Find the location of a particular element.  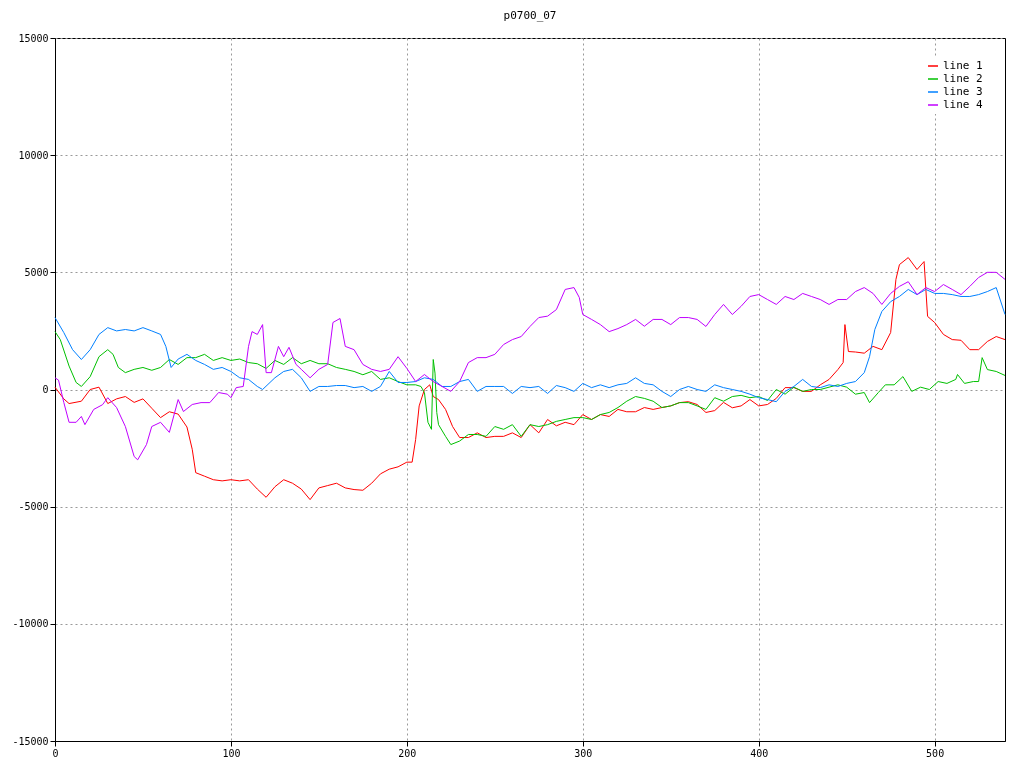

x-tick-label: 400 is located at coordinates (759, 753).